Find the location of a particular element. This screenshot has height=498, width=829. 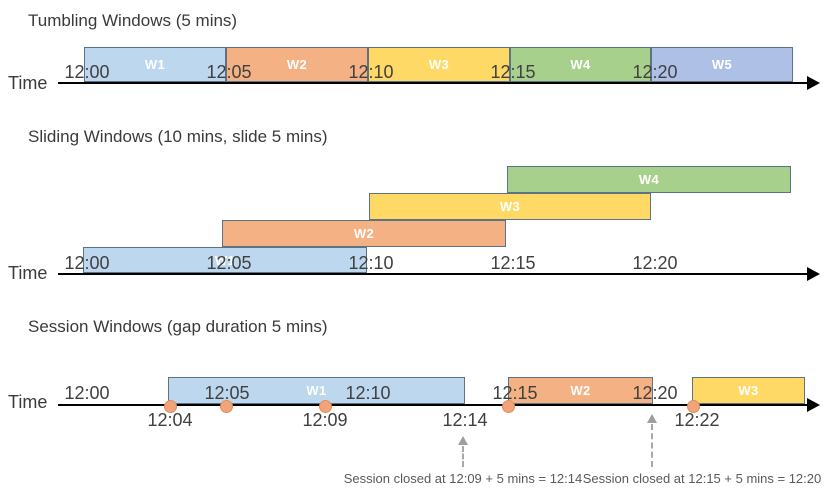

event-time-label-1214: 12:14 is located at coordinates (465, 420).